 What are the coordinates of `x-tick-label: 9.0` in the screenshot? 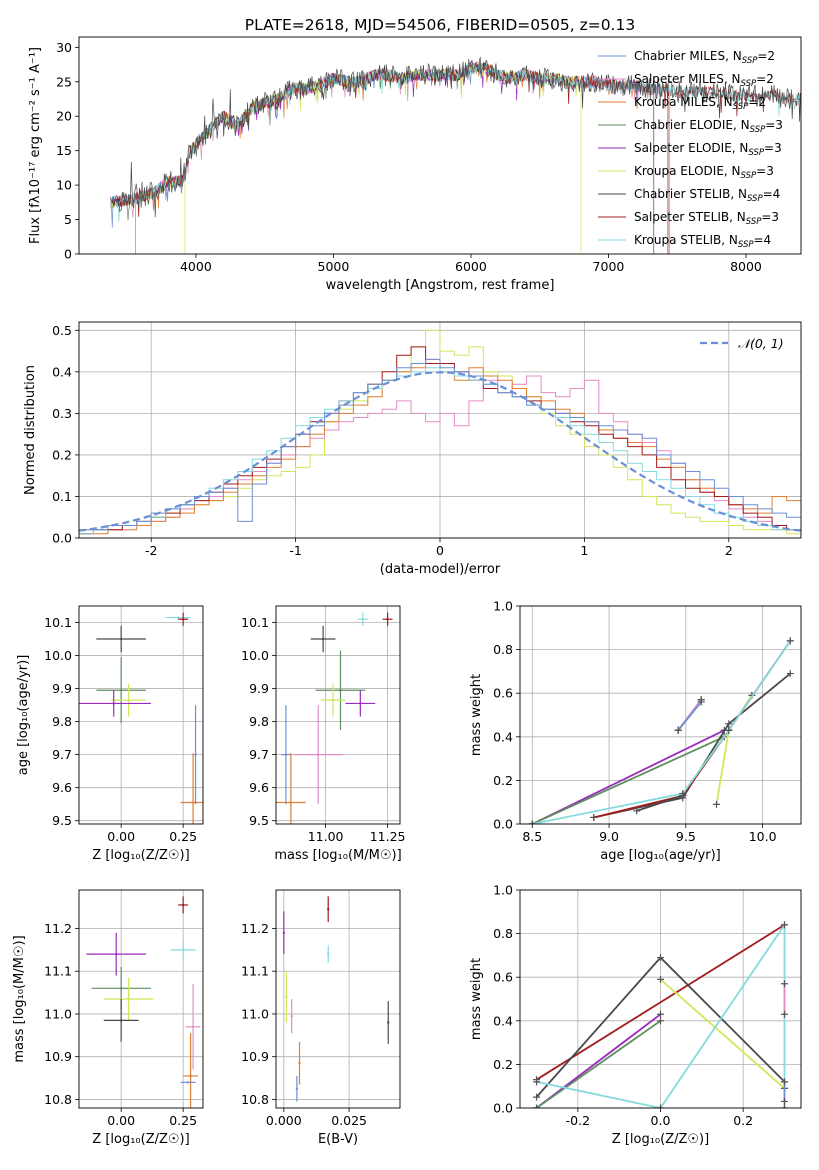 It's located at (609, 836).